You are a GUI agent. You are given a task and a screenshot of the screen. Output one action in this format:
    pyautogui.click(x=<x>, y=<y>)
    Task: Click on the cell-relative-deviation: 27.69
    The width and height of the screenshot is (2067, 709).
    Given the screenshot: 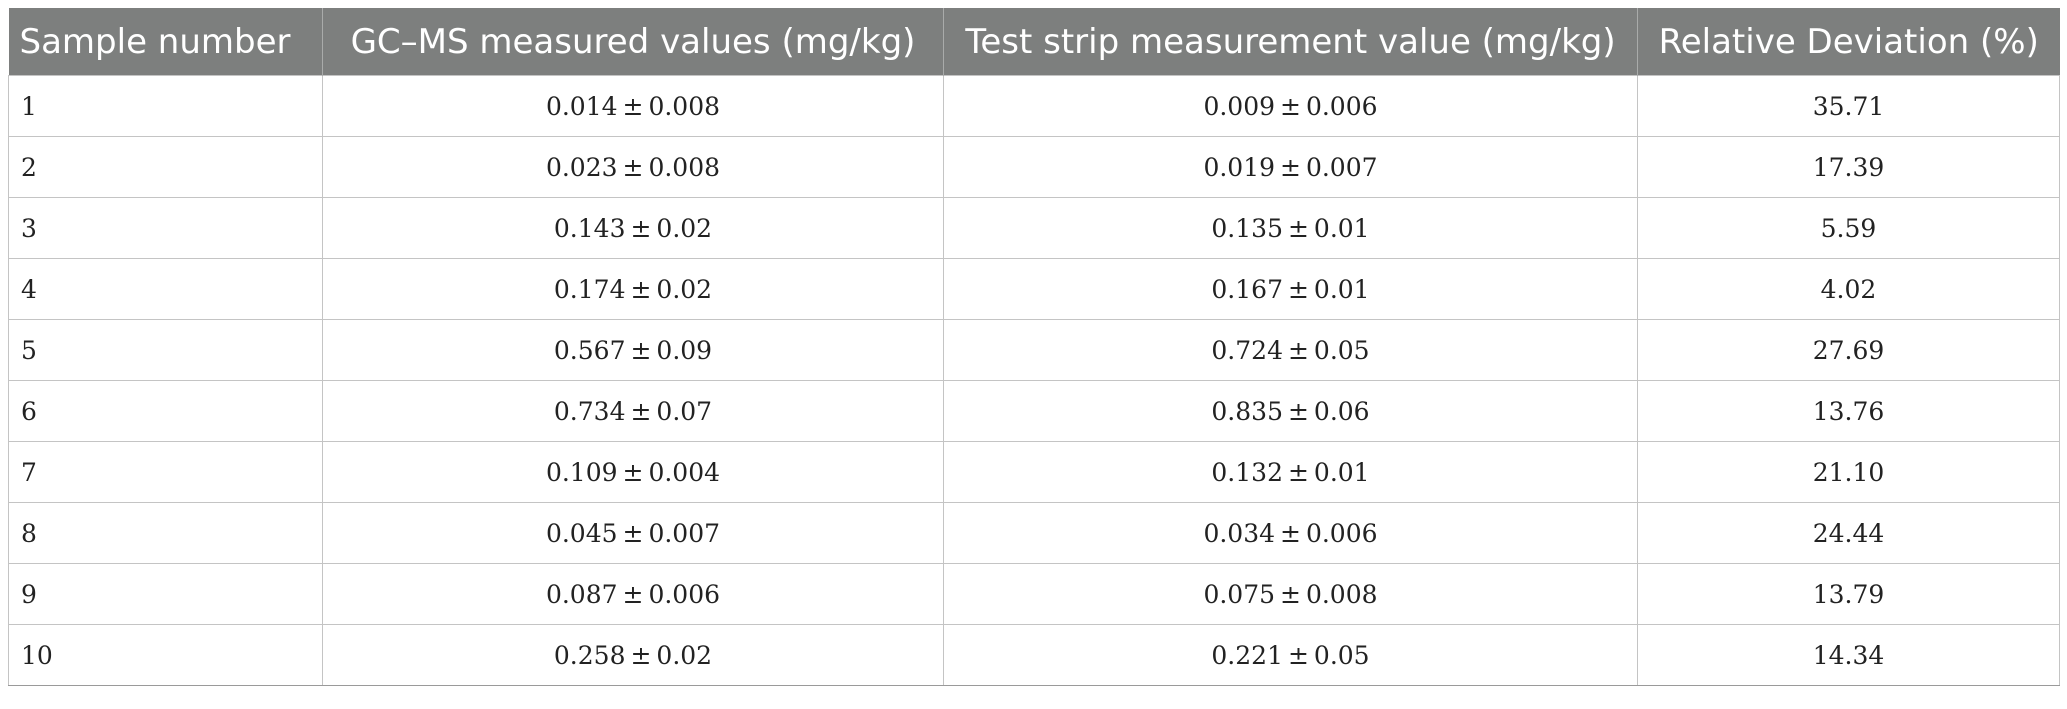 What is the action you would take?
    pyautogui.click(x=1848, y=350)
    